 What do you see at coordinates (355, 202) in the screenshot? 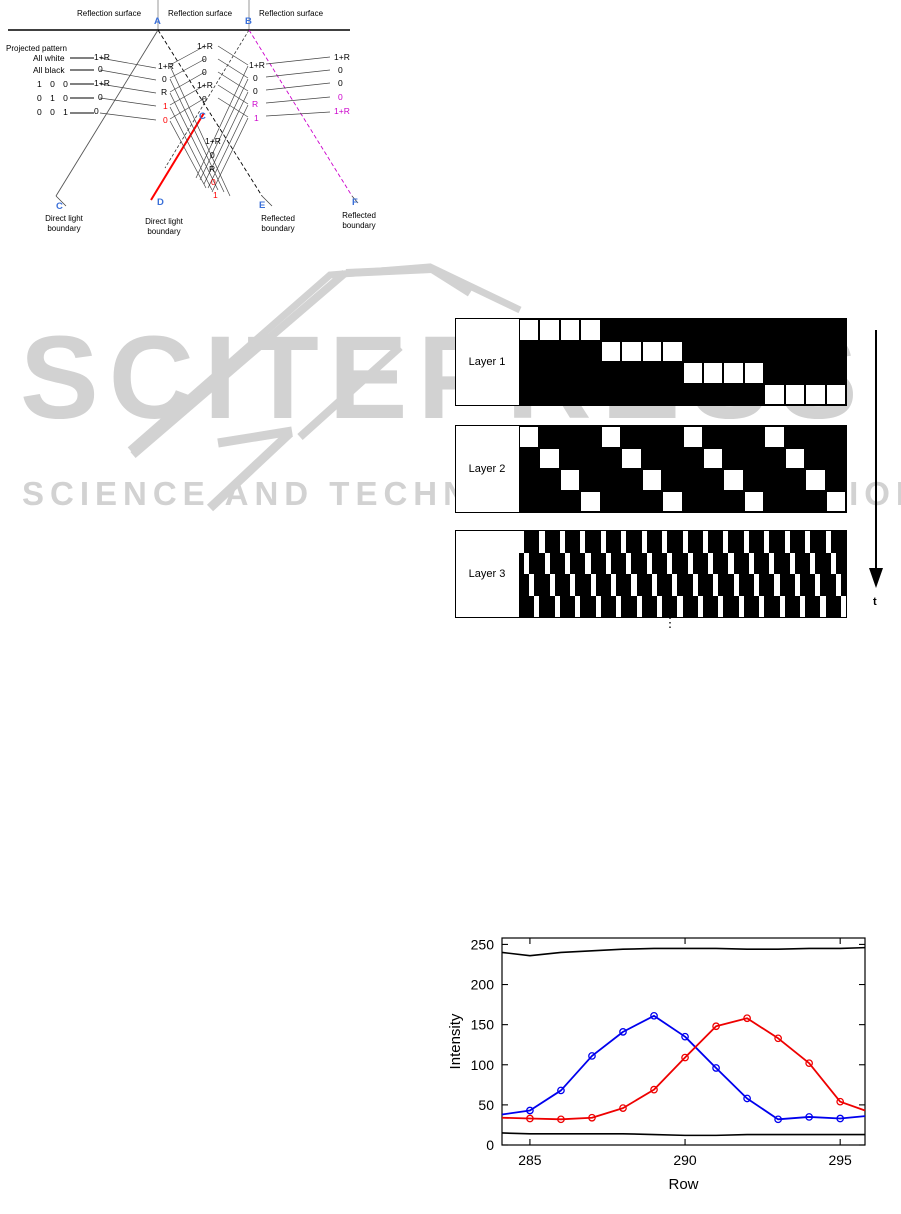
I see `point-label-F: F` at bounding box center [355, 202].